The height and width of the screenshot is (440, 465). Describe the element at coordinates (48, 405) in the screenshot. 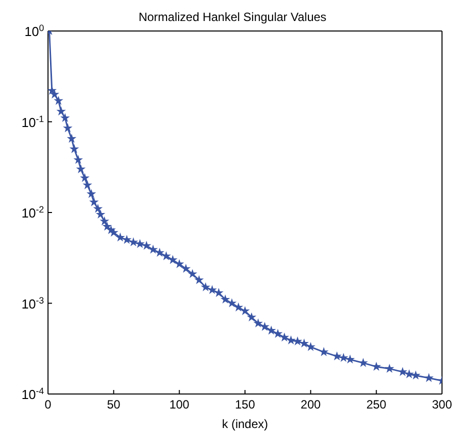

I see `x-tick-label: 0` at that location.